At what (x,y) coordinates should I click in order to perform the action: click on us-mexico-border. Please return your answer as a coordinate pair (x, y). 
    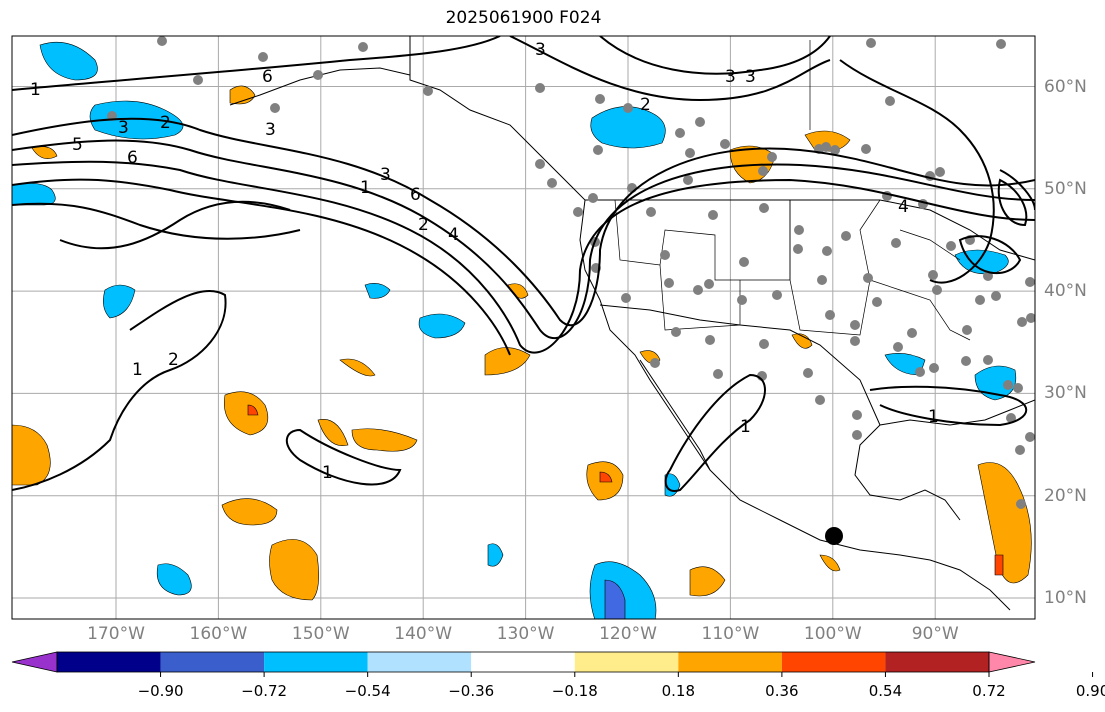
    Looking at the image, I should click on (740, 365).